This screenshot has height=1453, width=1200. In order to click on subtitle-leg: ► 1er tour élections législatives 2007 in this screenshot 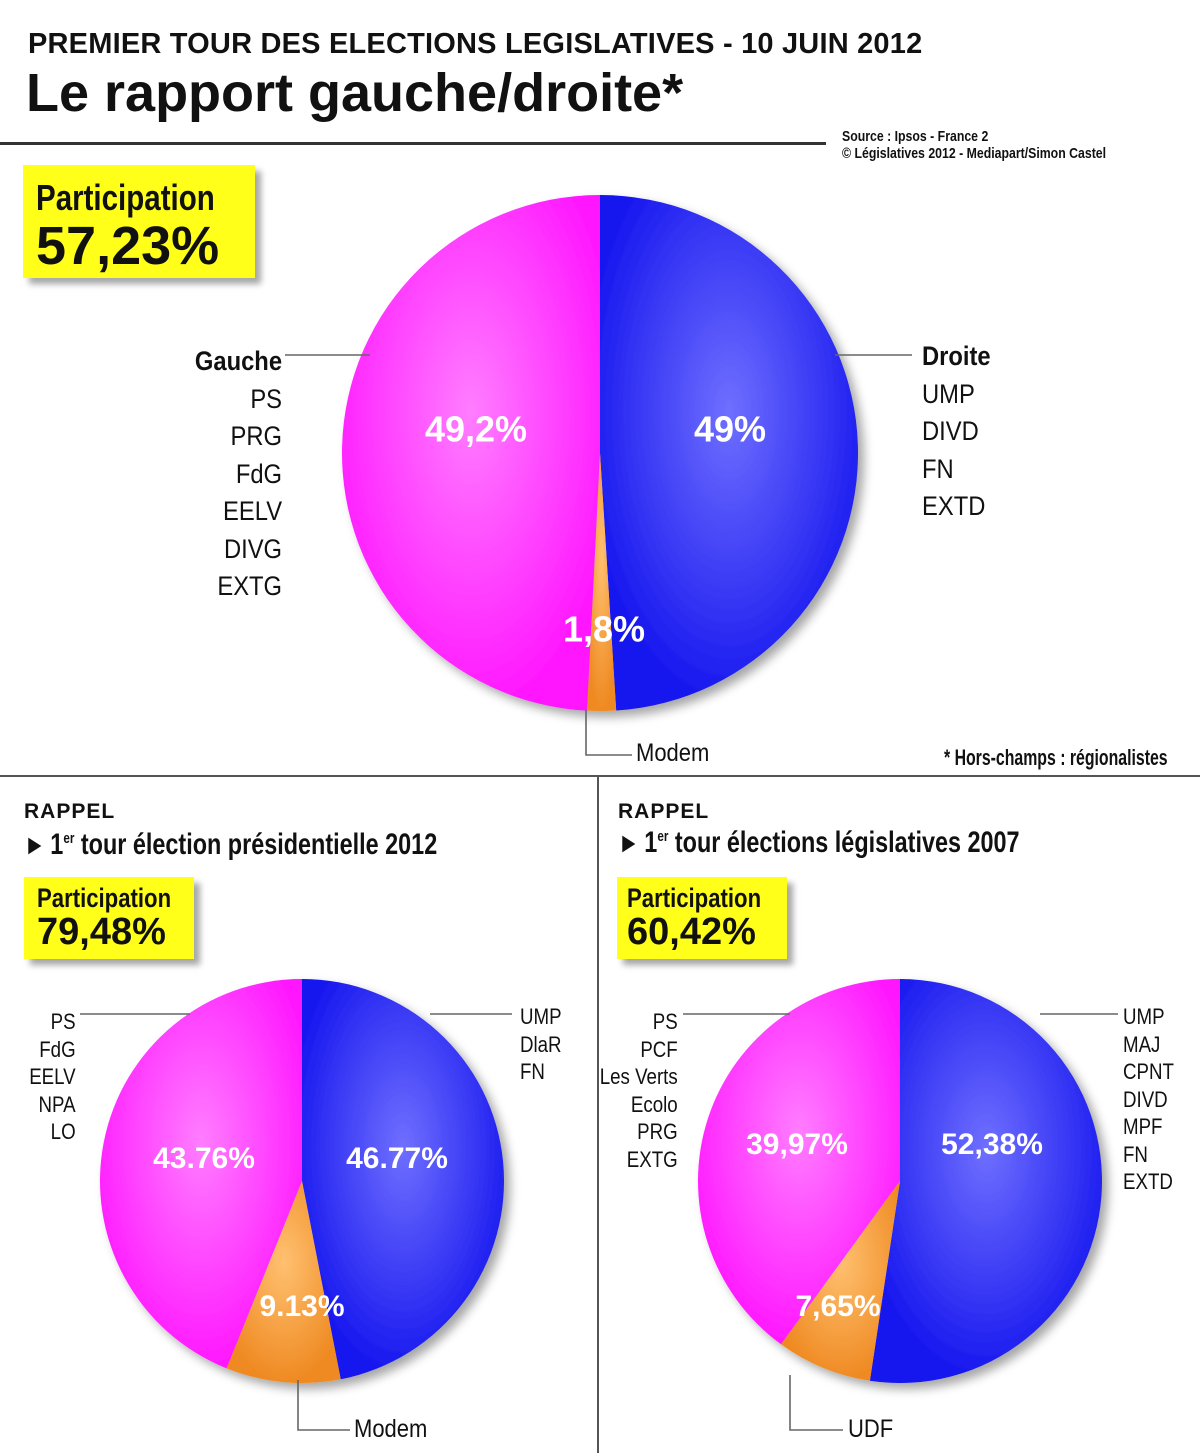, I will do `click(819, 843)`.